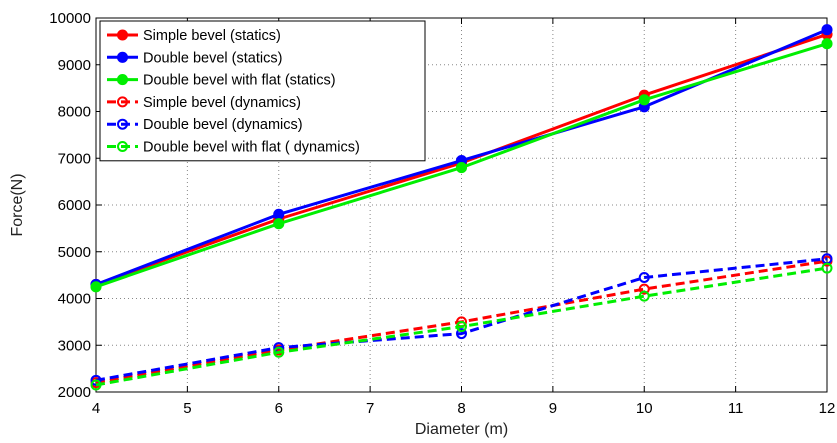 Image resolution: width=837 pixels, height=443 pixels. Describe the element at coordinates (279, 408) in the screenshot. I see `x-tick-label: 6` at that location.